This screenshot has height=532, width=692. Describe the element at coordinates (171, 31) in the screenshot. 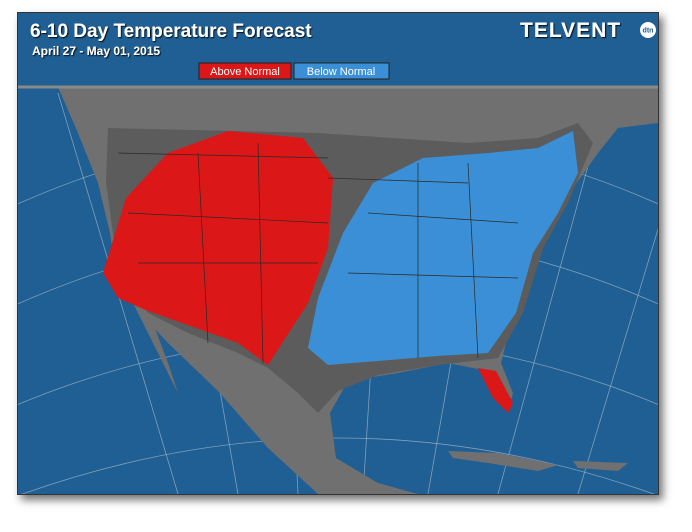

I see `title: 6-10 Day Temperature Forecast` at that location.